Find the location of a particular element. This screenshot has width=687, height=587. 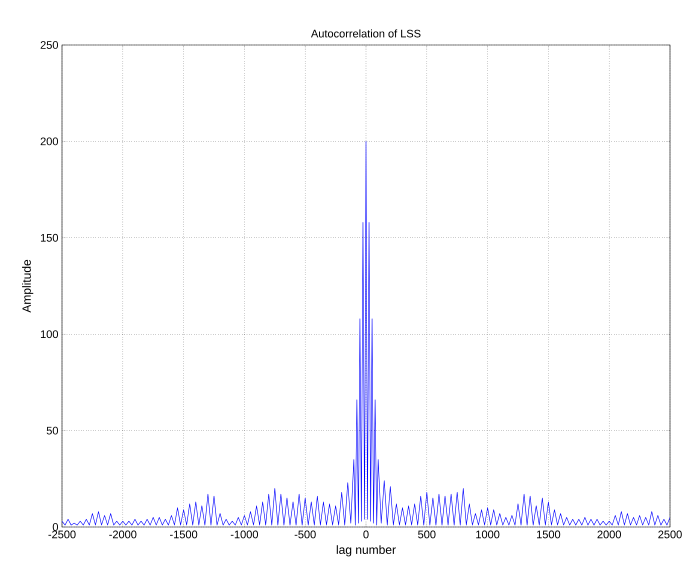

x-tick-label: 2000 is located at coordinates (609, 534).